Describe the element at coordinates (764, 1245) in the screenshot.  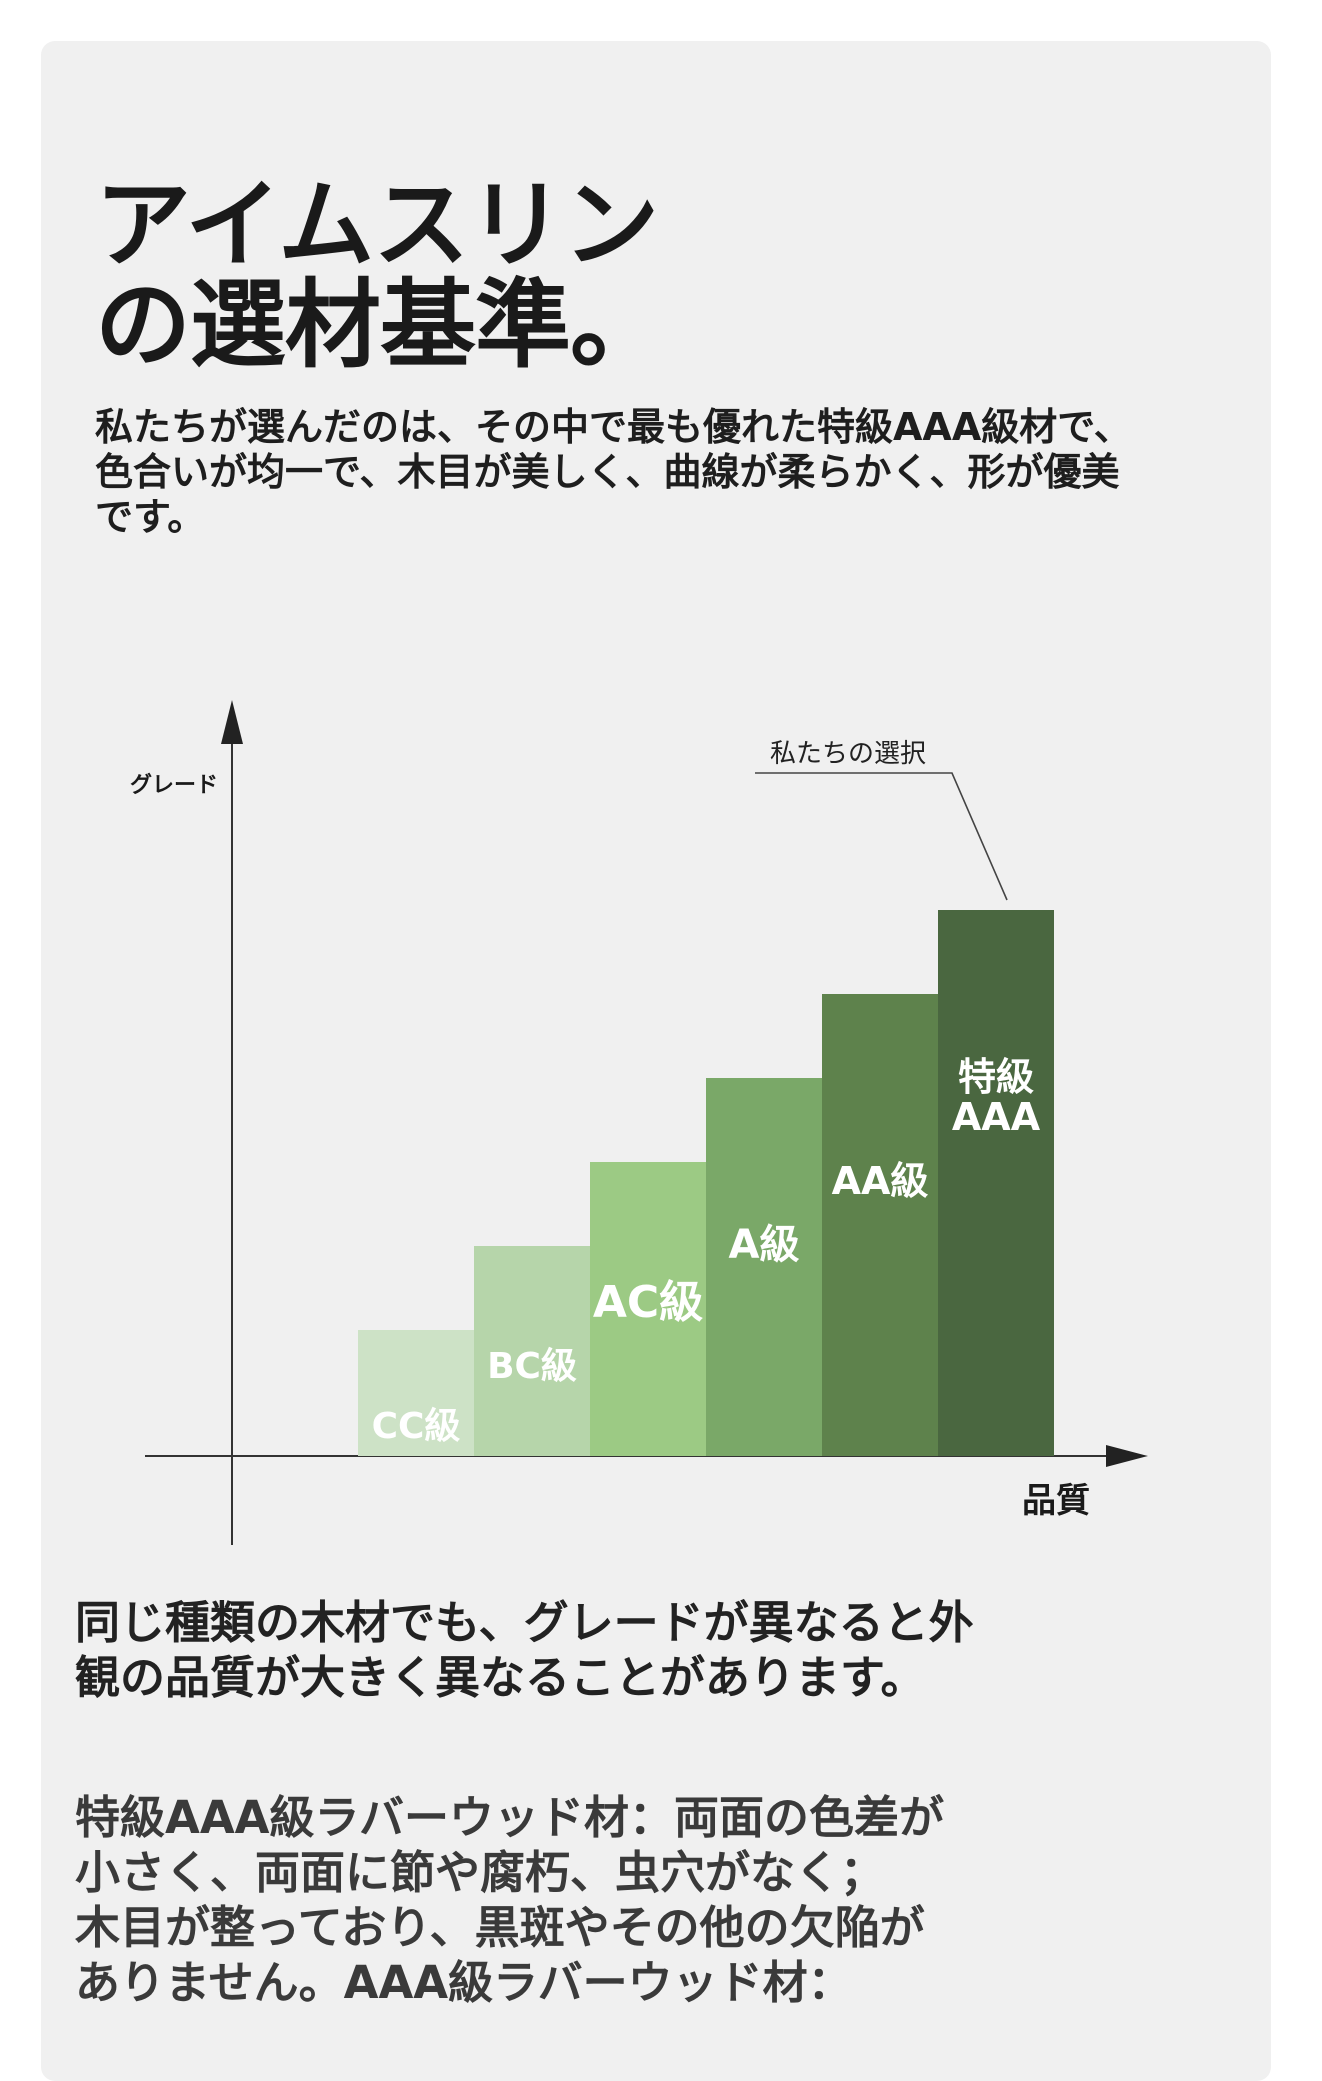
I see `bar-label: A級` at that location.